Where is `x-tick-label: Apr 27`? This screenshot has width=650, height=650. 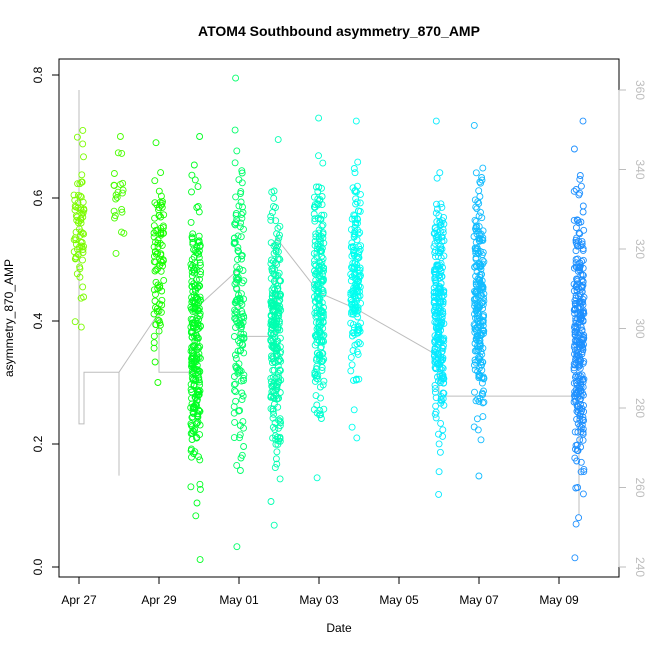
x-tick-label: Apr 27 is located at coordinates (79, 600).